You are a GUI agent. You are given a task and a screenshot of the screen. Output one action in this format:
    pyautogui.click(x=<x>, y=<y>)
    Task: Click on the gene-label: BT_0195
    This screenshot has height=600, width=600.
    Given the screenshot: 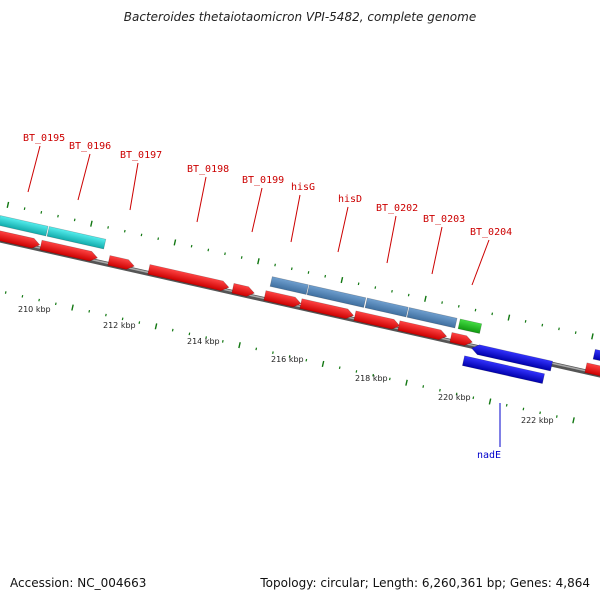 What is the action you would take?
    pyautogui.click(x=44, y=138)
    